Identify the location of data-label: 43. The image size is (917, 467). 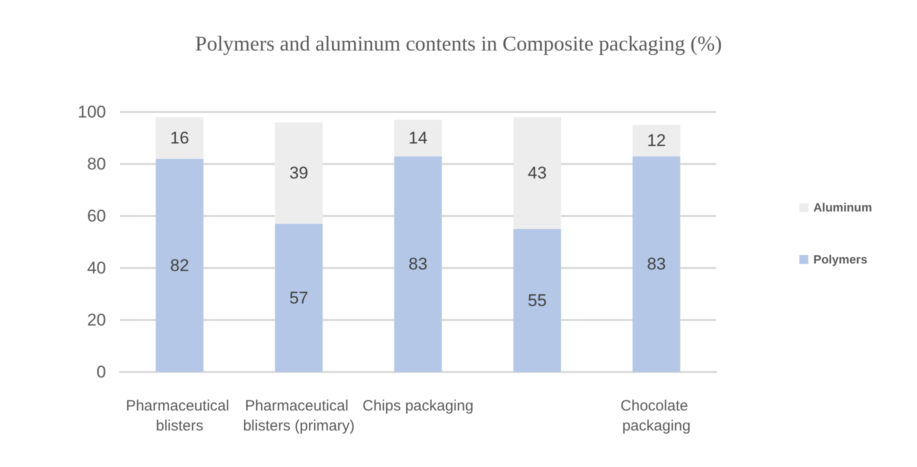
(537, 173).